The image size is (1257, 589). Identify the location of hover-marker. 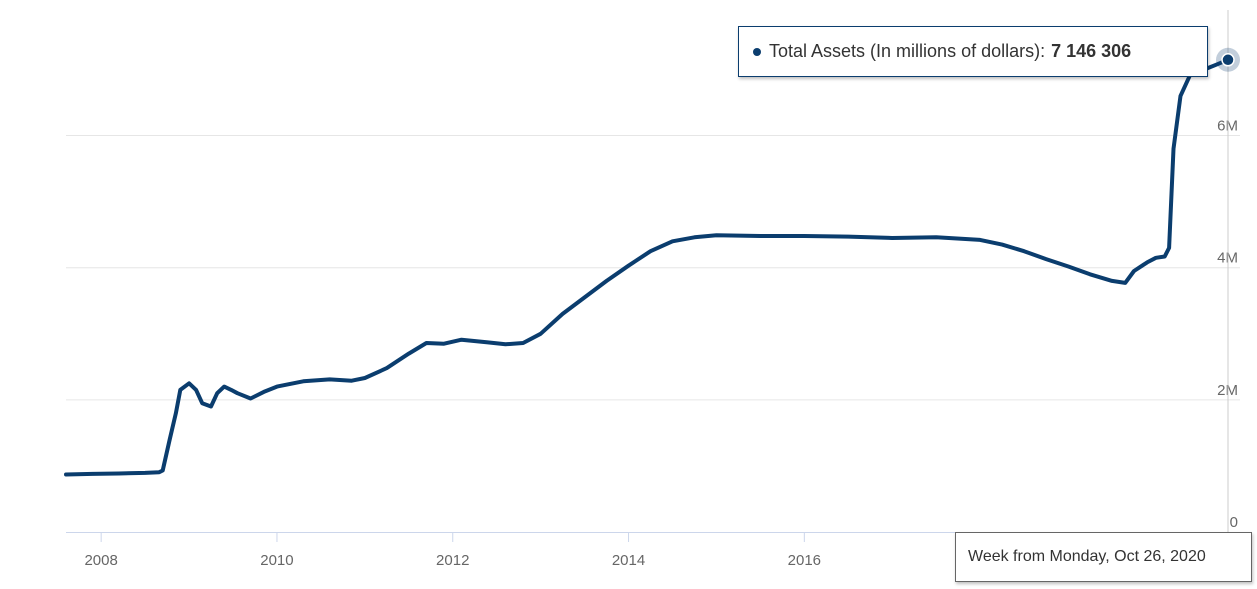
(1228, 271).